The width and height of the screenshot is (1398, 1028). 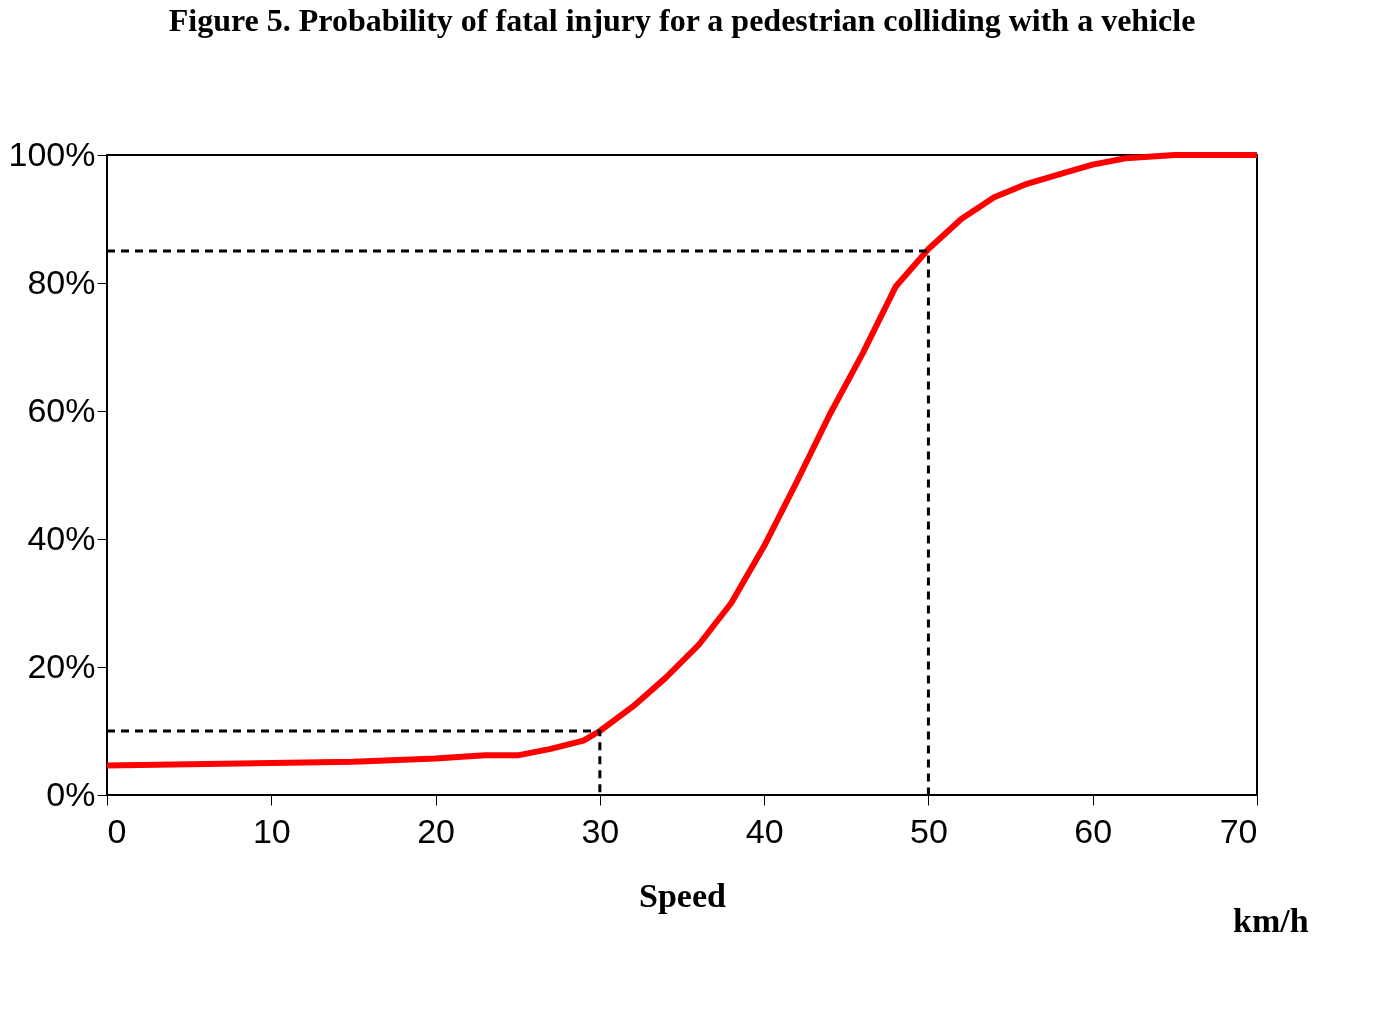 I want to click on chart-title: Figure 5. Probability of fatal injury for a pedestrian colliding with a vehicle, so click(x=682, y=20).